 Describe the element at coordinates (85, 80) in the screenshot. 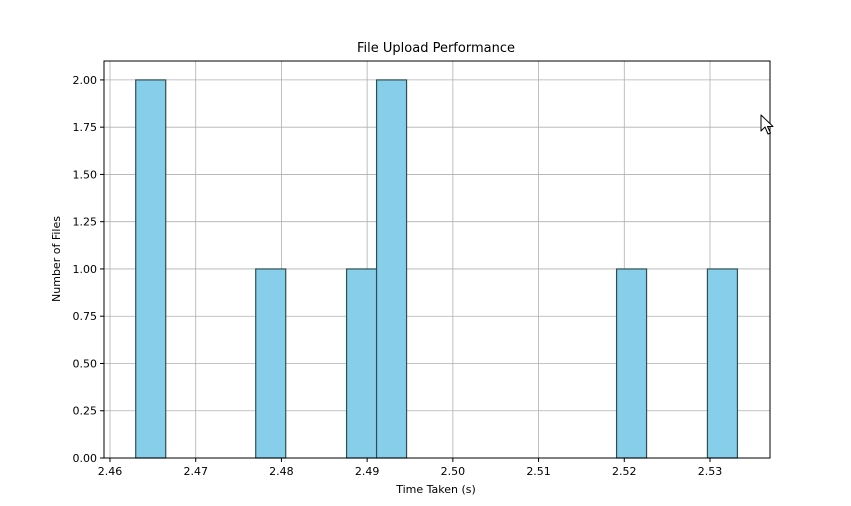

I see `y-tick-label: 2.00` at that location.